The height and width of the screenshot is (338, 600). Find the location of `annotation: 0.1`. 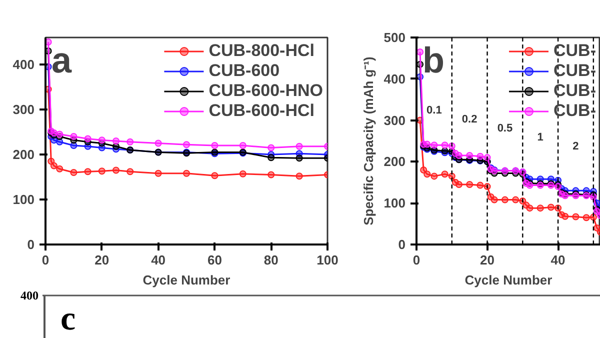

annotation: 0.1 is located at coordinates (434, 110).